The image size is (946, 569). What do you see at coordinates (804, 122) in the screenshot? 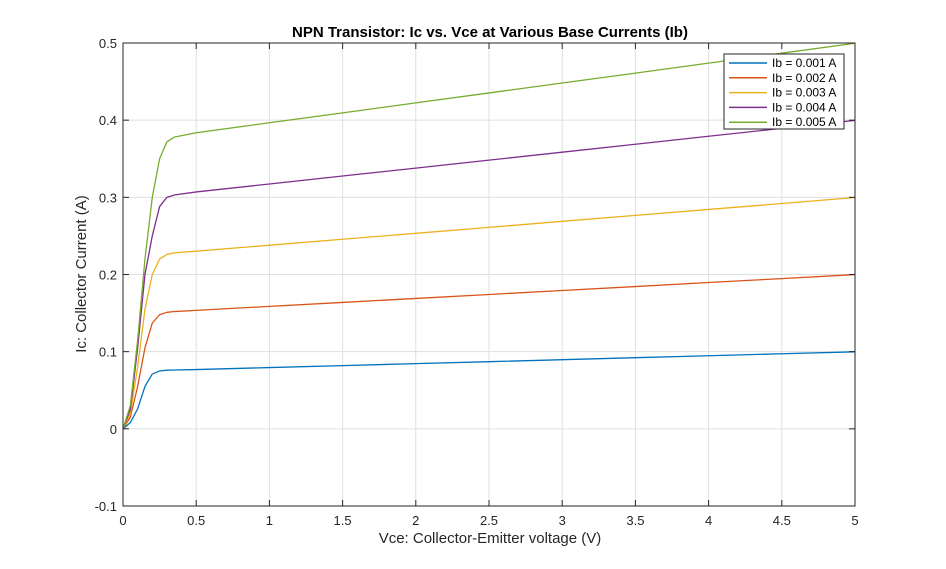
I see `legend-label-5: Ib = 0.005 A` at bounding box center [804, 122].